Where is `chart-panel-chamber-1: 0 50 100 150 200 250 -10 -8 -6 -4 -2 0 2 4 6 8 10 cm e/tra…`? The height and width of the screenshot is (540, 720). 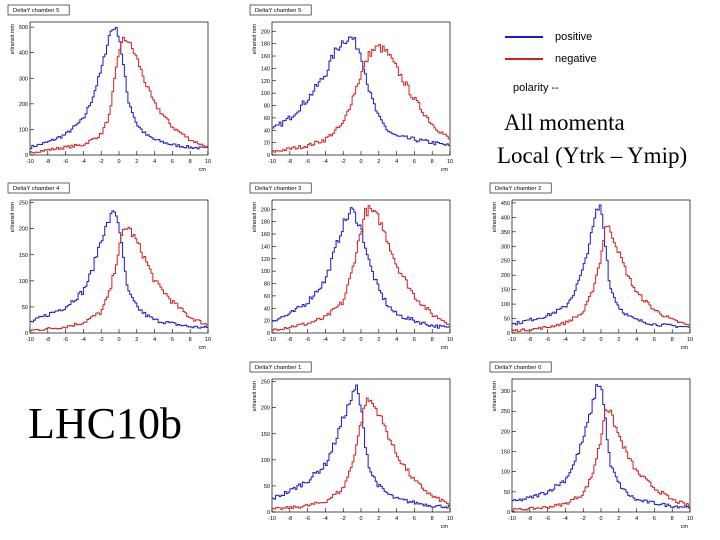
chart-panel-chamber-1: 0 50 100 150 200 250 -10 -8 -6 -4 -2 0 2 4 6 8 10 cm e/tra… is located at coordinates (351, 446).